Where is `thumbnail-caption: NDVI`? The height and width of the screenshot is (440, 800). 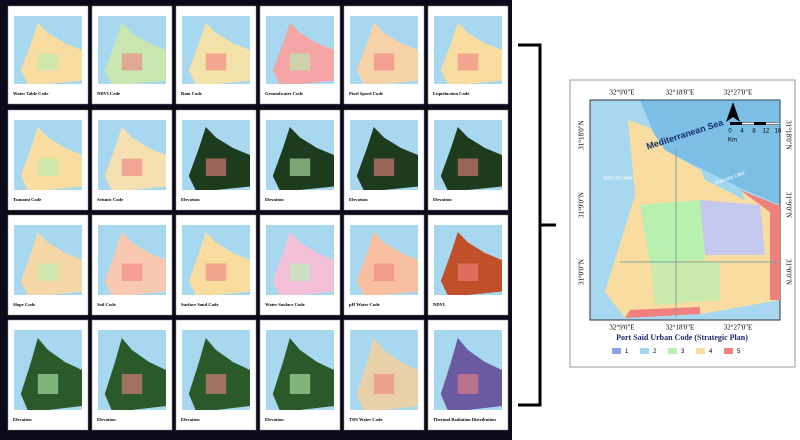
thumbnail-caption: NDVI is located at coordinates (439, 304).